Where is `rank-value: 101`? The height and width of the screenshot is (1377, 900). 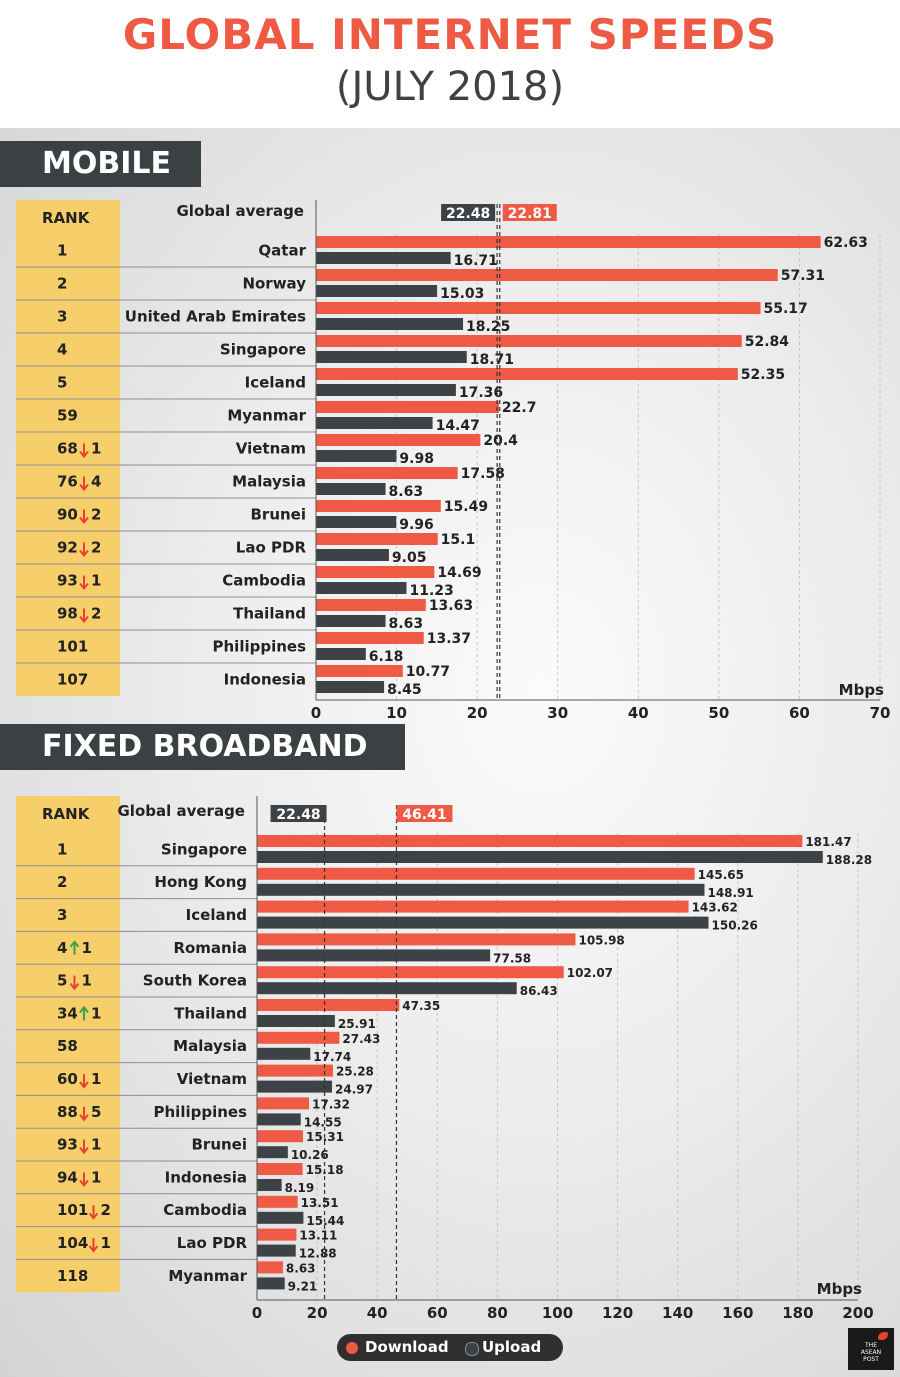
rank-value: 101 is located at coordinates (72, 1210).